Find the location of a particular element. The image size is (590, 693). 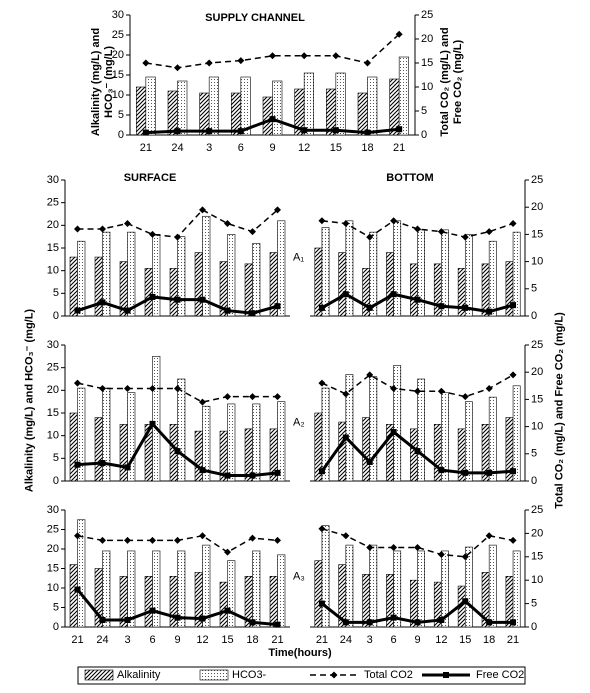

x-tick-label: 6 is located at coordinates (241, 148).